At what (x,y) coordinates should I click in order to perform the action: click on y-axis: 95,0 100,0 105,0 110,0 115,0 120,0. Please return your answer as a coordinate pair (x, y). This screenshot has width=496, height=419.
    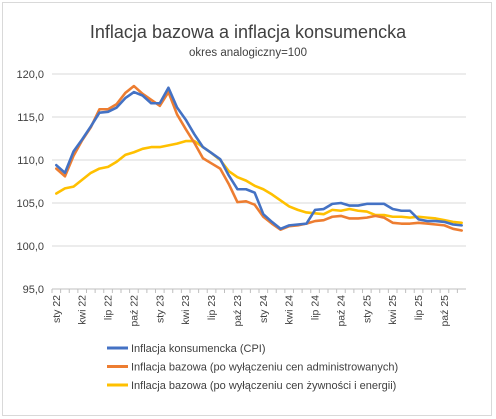
    Looking at the image, I should click on (30, 182).